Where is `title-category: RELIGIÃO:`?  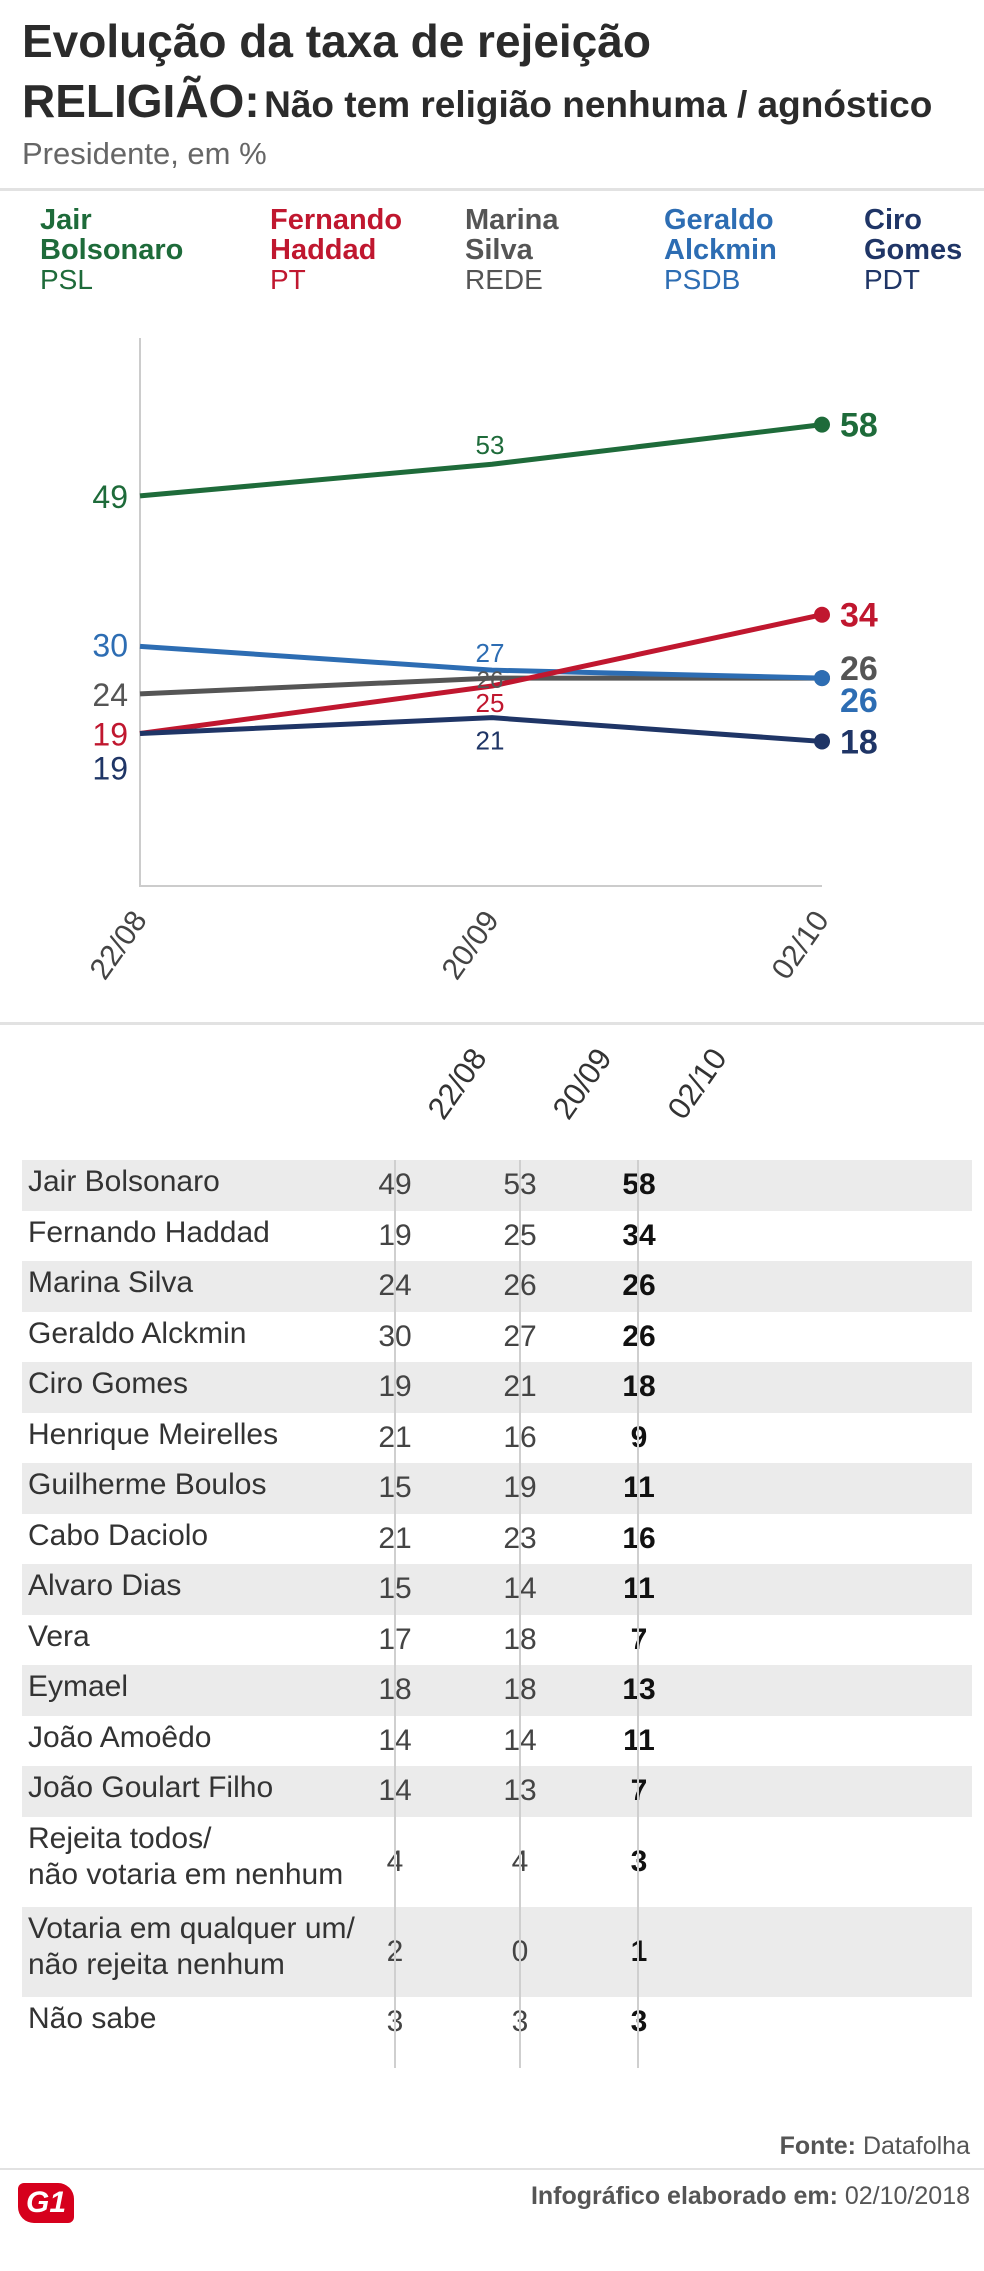
title-category: RELIGIÃO: is located at coordinates (141, 101).